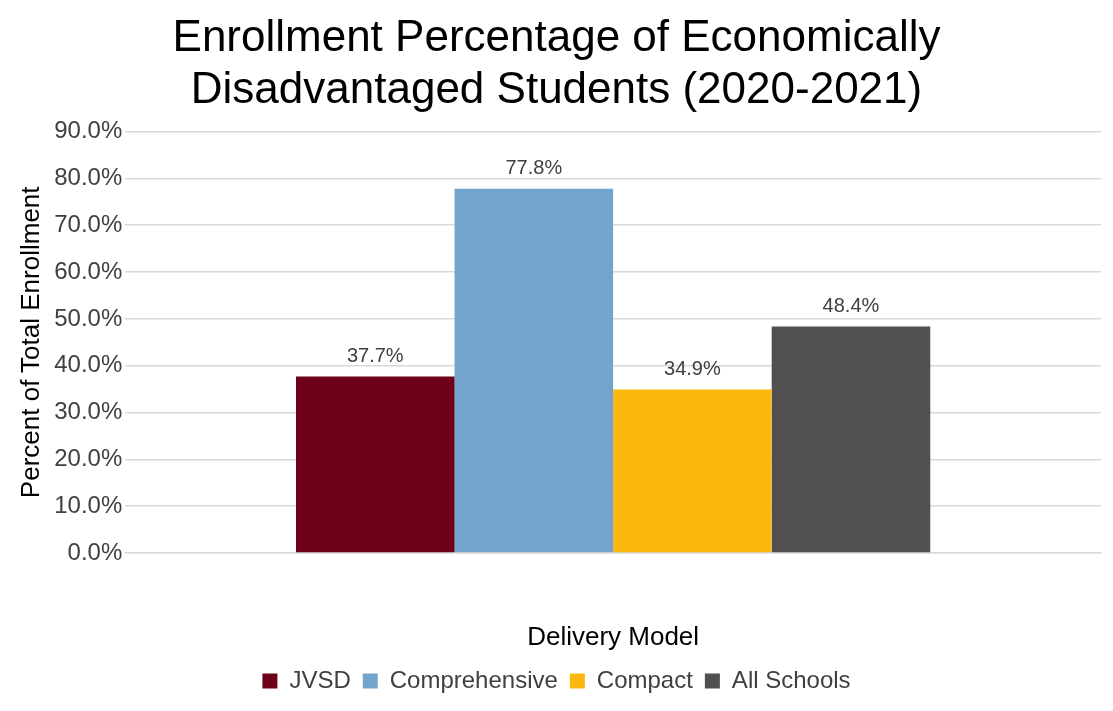 This screenshot has width=1113, height=711. I want to click on legend-label: All Schools, so click(791, 679).